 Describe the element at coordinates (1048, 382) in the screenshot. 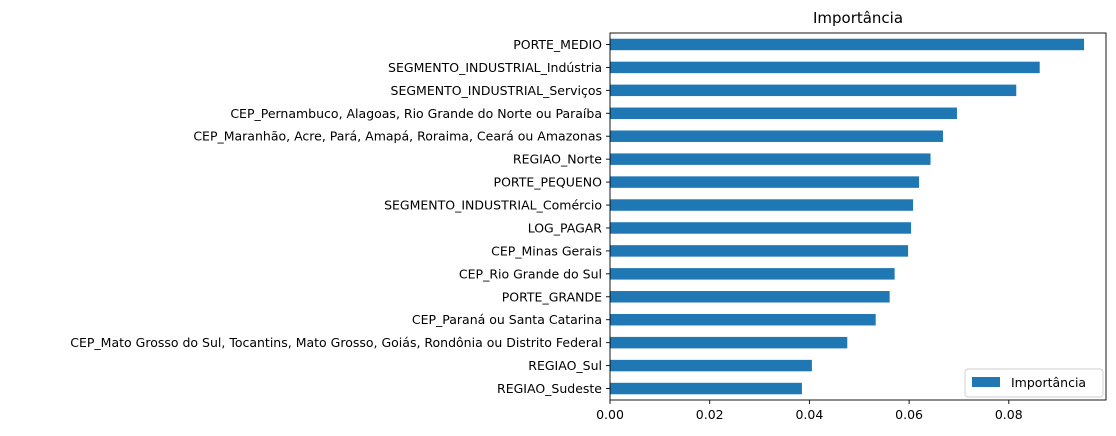

I see `legend-label: Importância` at that location.